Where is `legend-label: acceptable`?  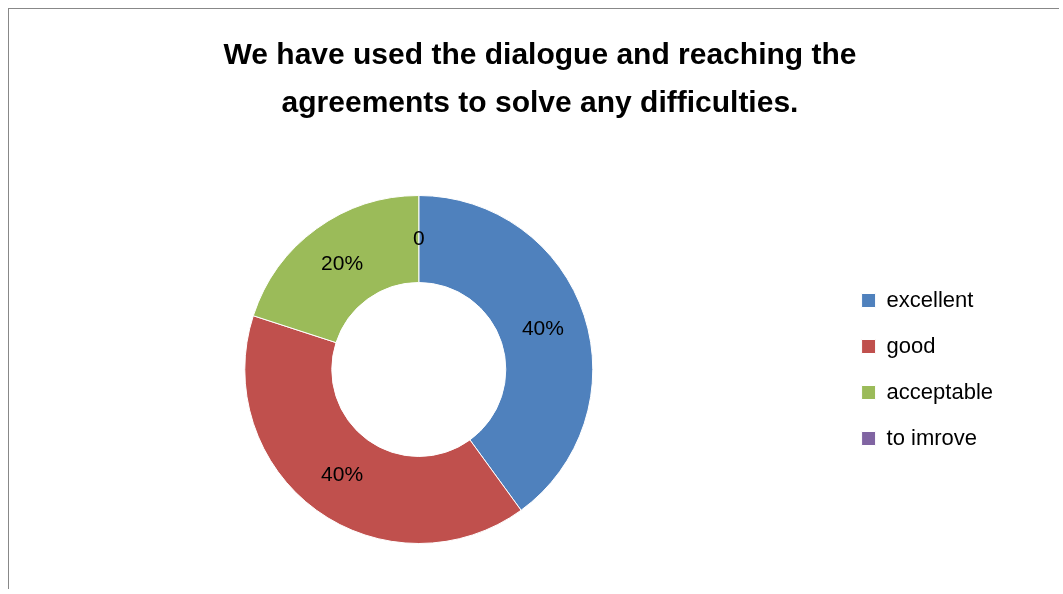
legend-label: acceptable is located at coordinates (940, 391).